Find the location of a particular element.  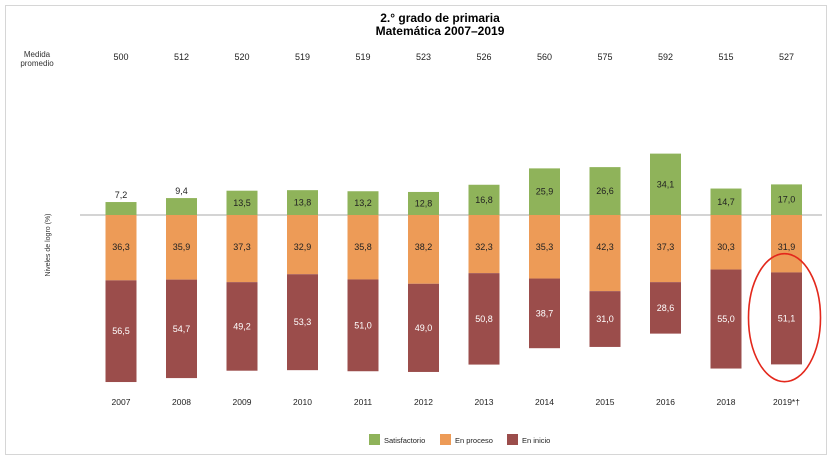

year-label-2016: 2016 is located at coordinates (665, 402).